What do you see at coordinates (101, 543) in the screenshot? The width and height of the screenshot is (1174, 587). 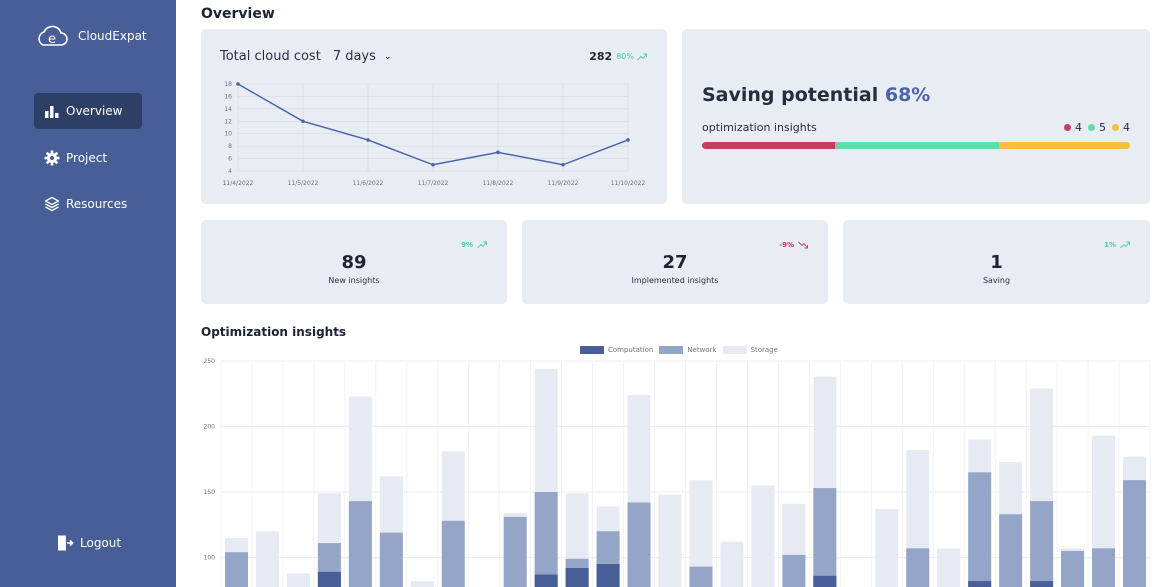 I see `logout-label: Logout` at bounding box center [101, 543].